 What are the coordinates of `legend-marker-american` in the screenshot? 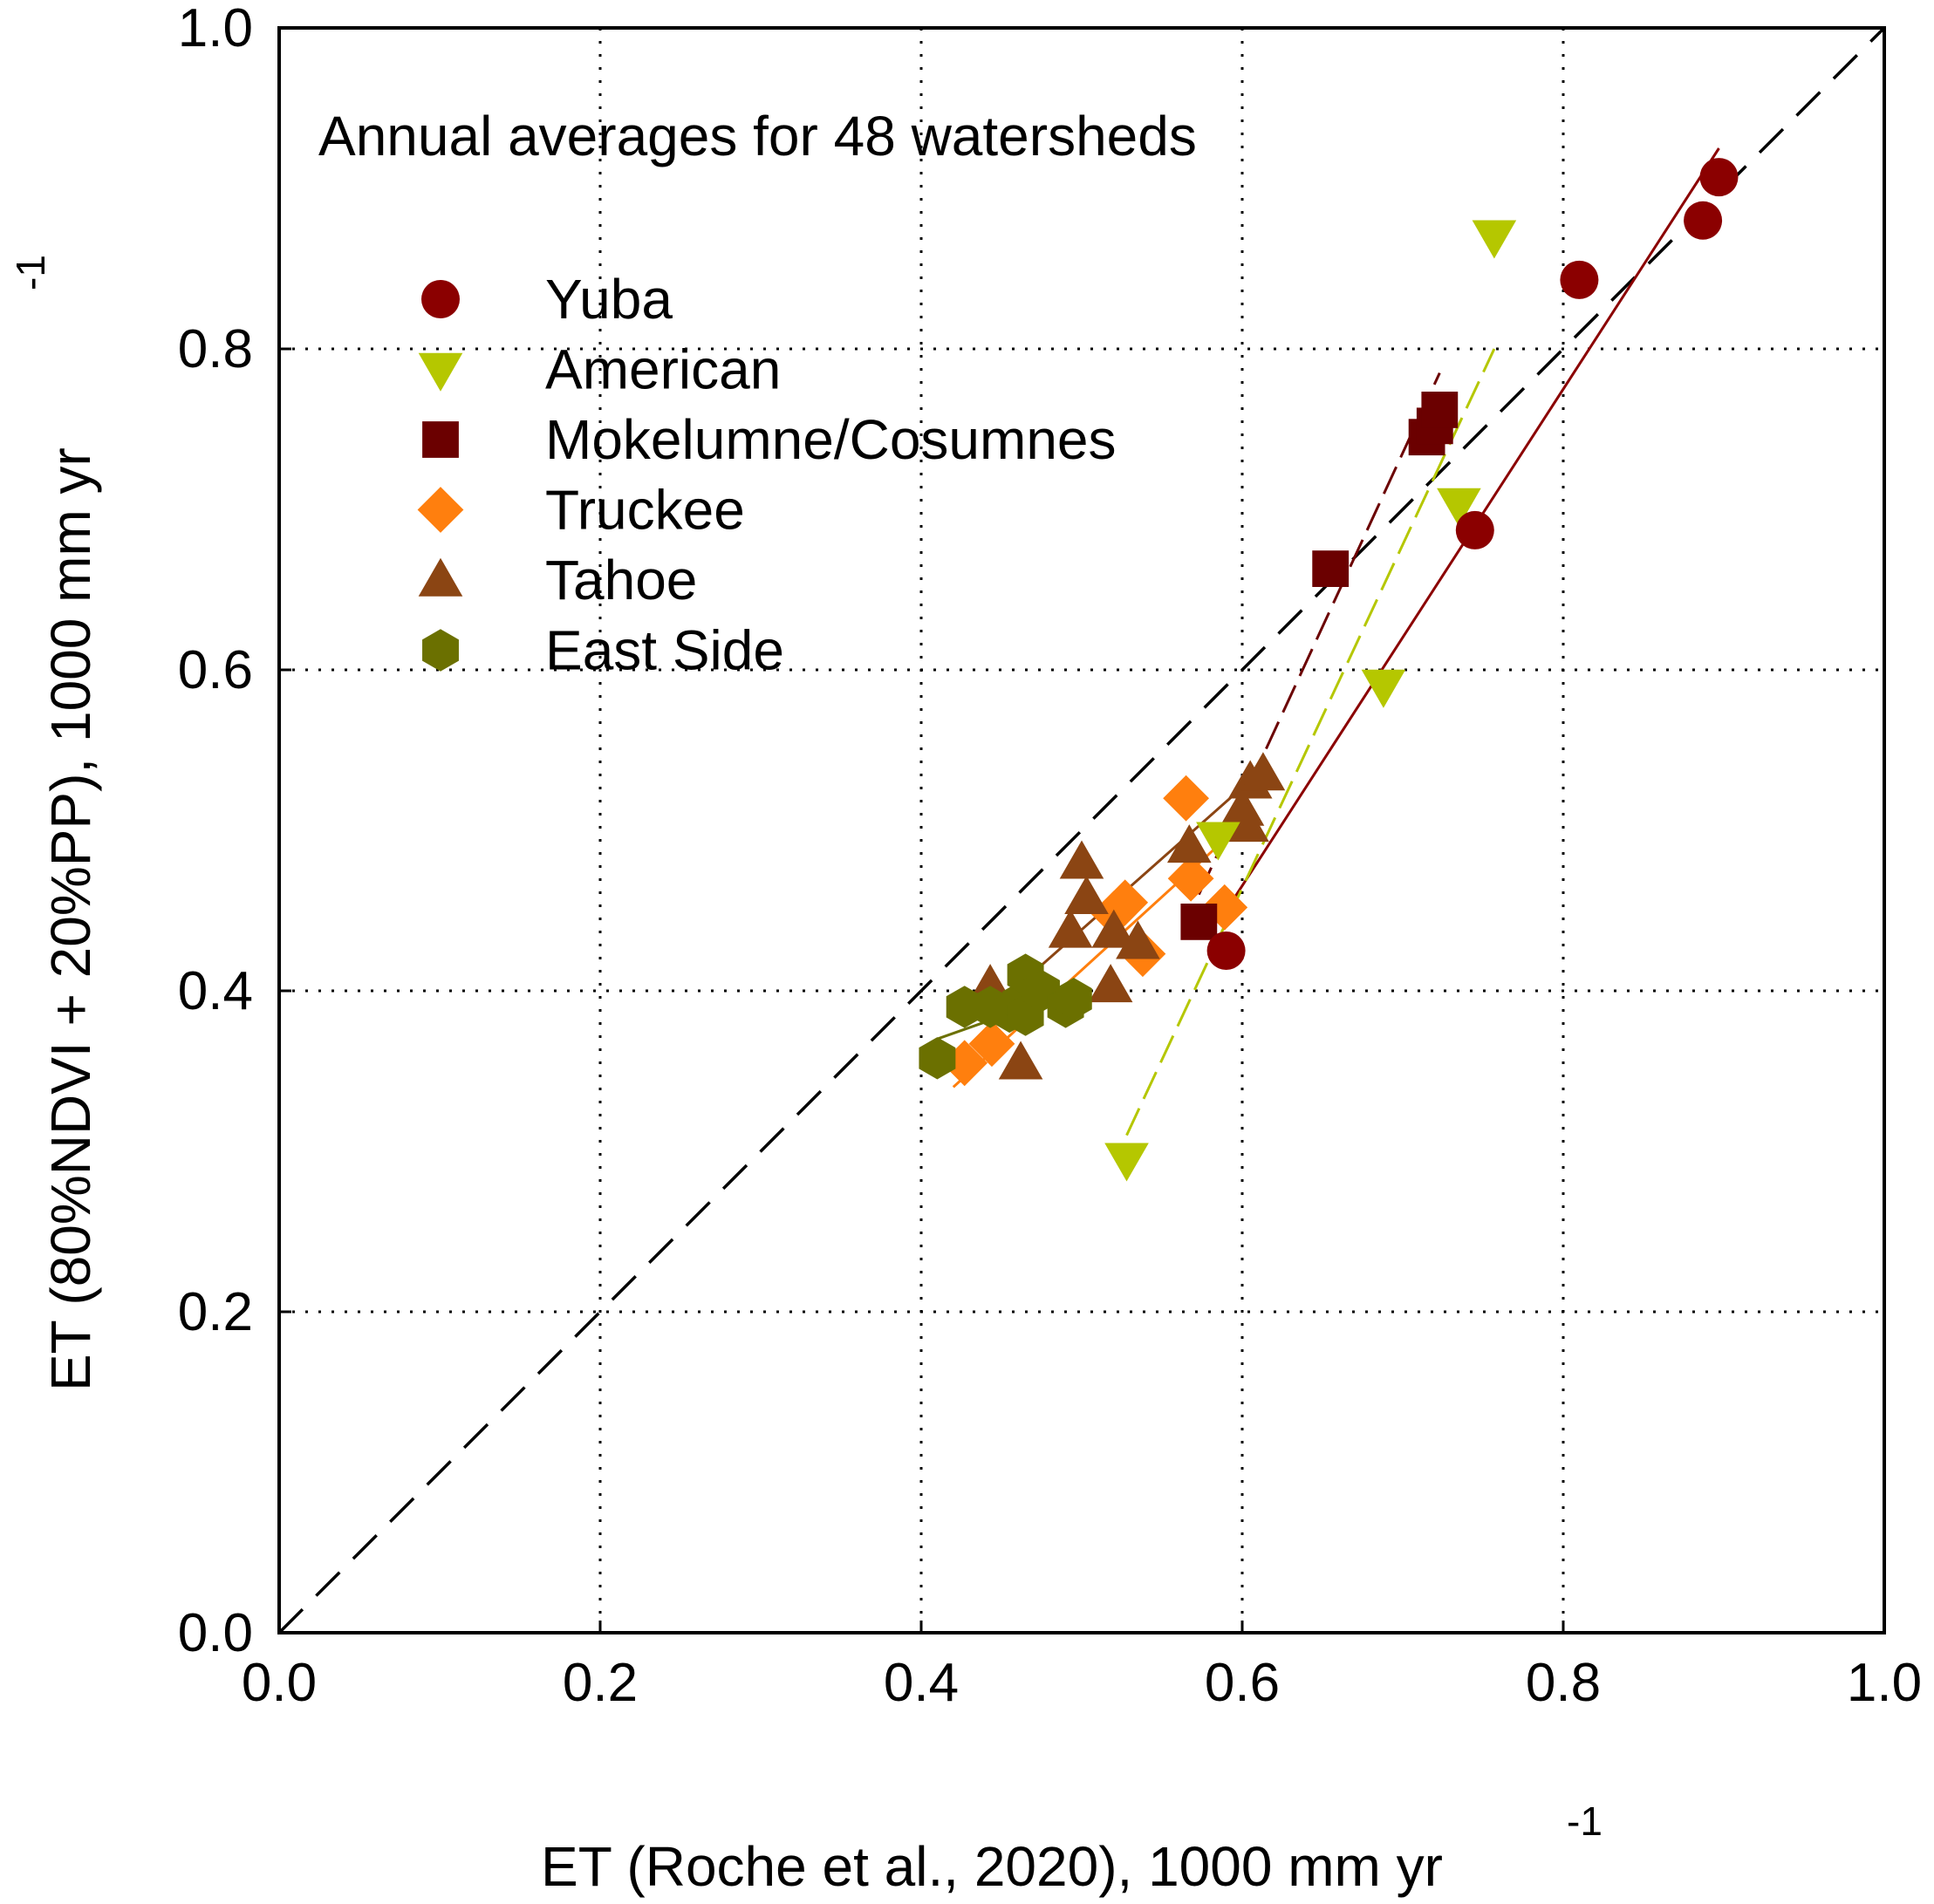 It's located at (440, 372).